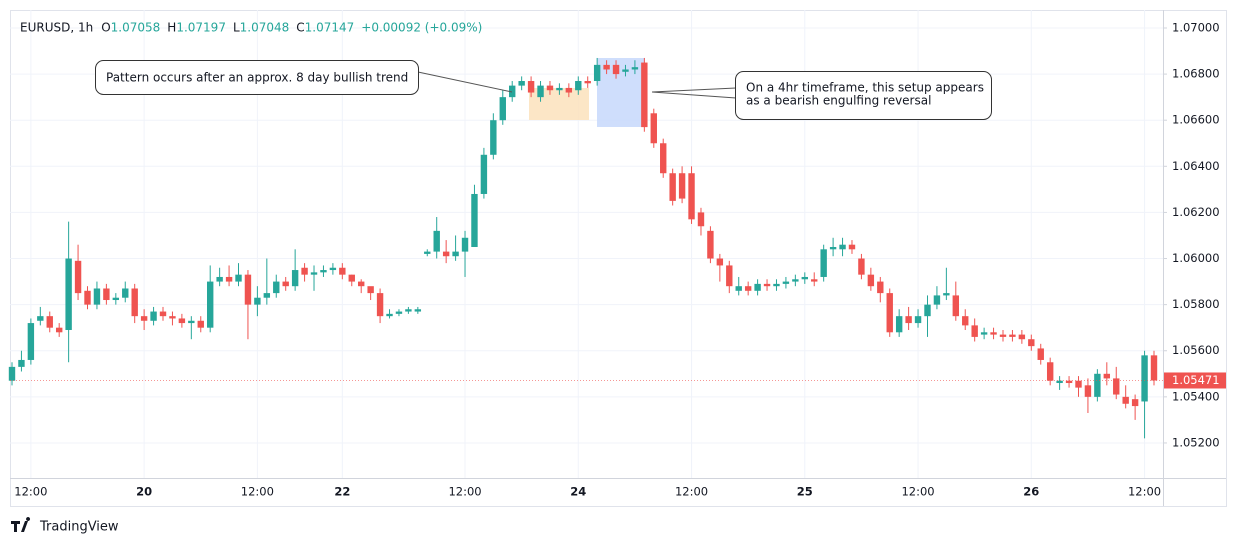  Describe the element at coordinates (1031, 492) in the screenshot. I see `x-tick-label: 26` at that location.